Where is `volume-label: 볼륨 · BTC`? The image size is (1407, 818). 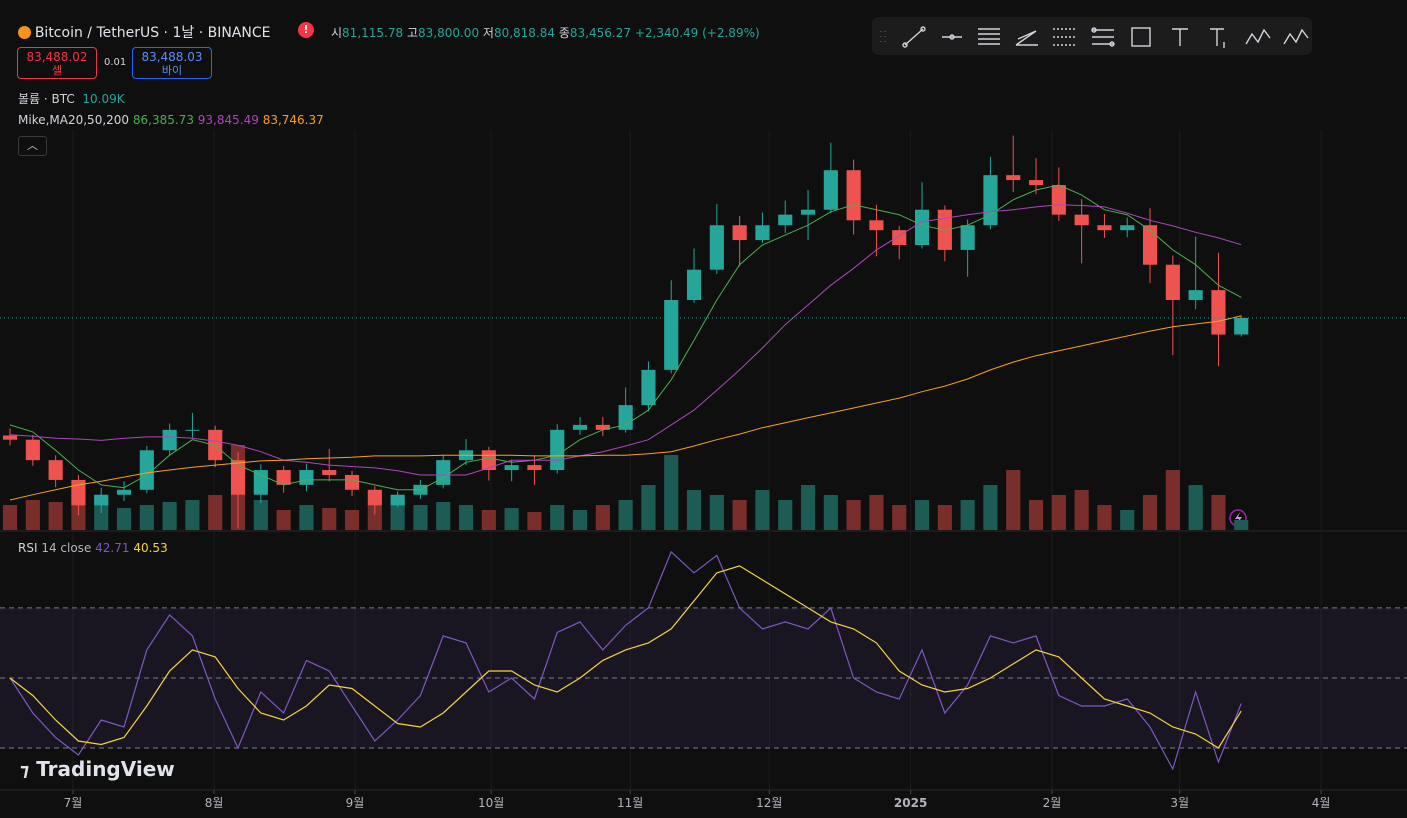
volume-label: 볼륨 · BTC is located at coordinates (46, 99).